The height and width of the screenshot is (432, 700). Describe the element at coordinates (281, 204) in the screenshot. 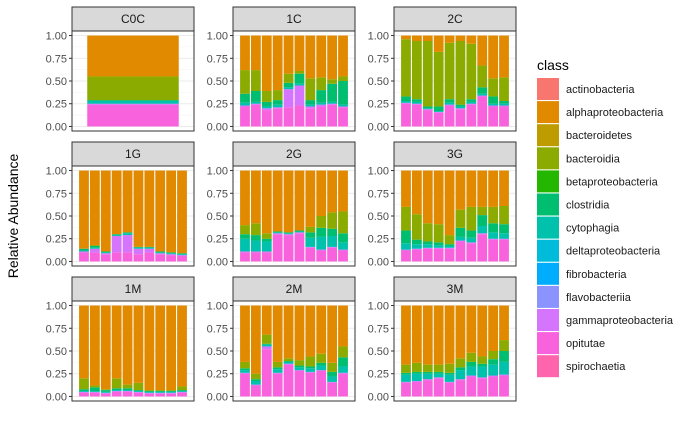

I see `panel-2G: 2G 0.00 0.25 0.50 0.75 1.00` at that location.